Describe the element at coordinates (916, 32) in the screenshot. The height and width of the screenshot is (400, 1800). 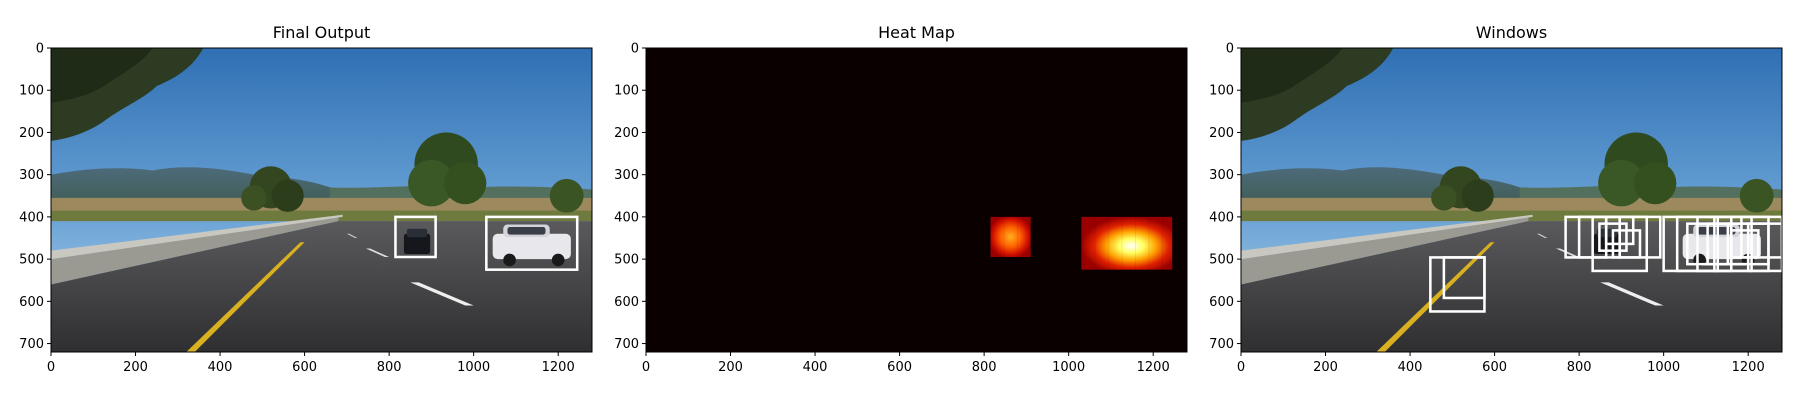
I see `panel-title: Heat Map` at that location.